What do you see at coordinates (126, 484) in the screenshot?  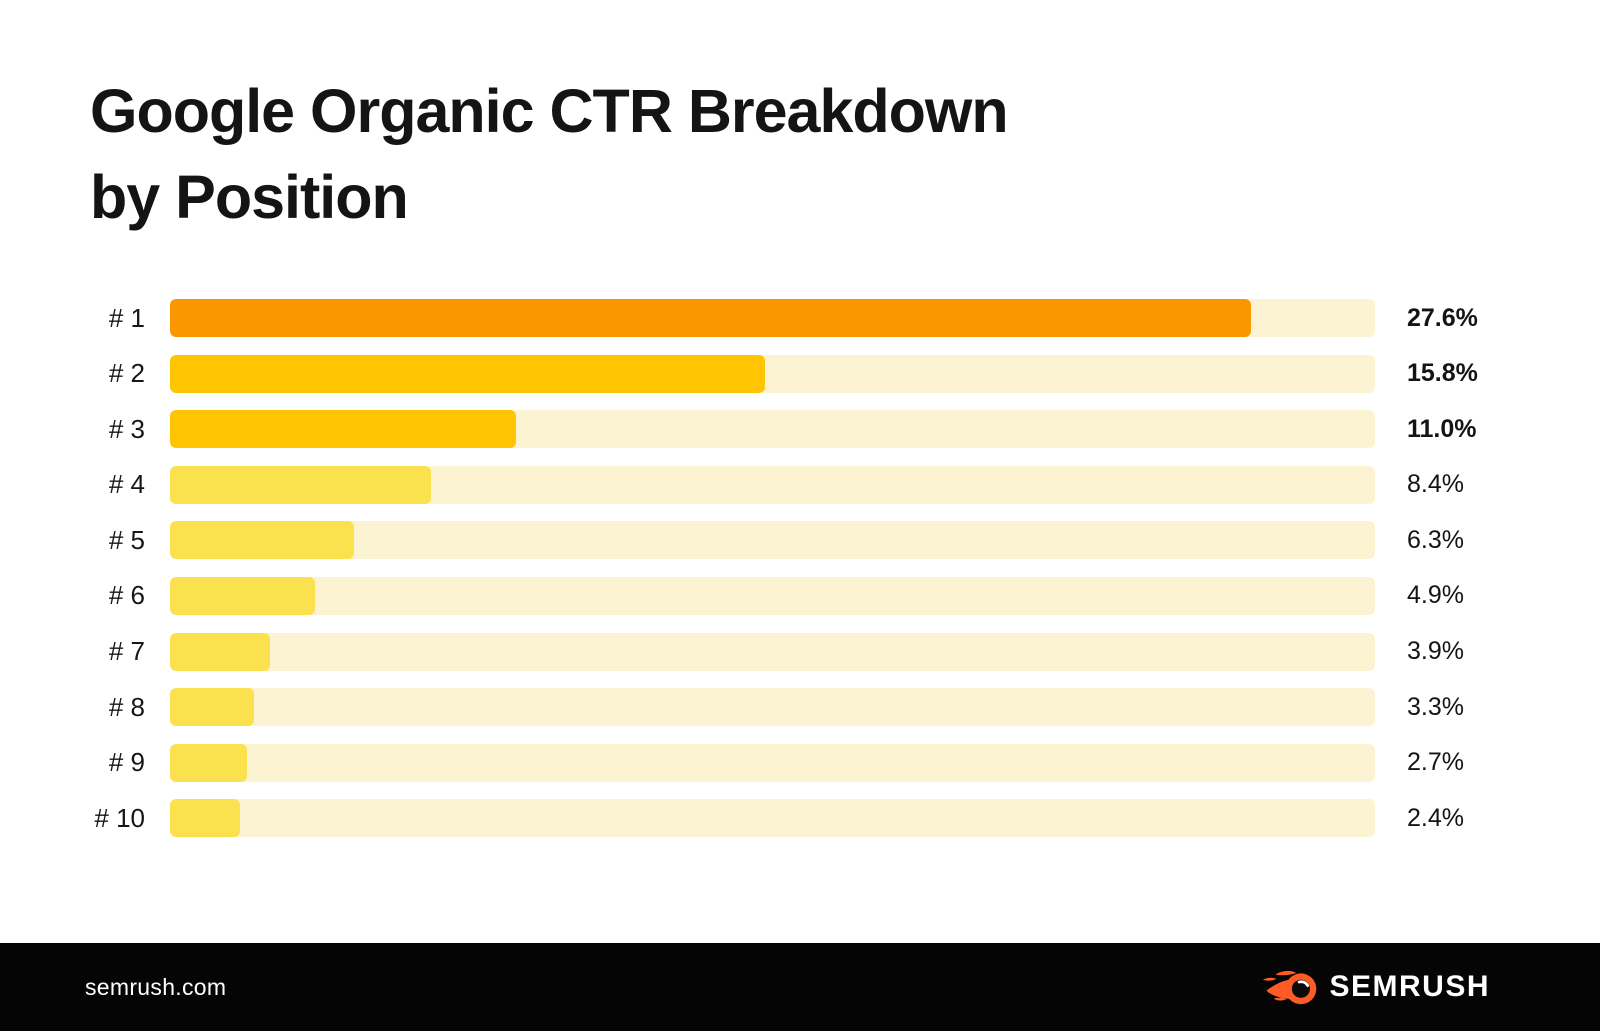 I see `category-label: # 4` at bounding box center [126, 484].